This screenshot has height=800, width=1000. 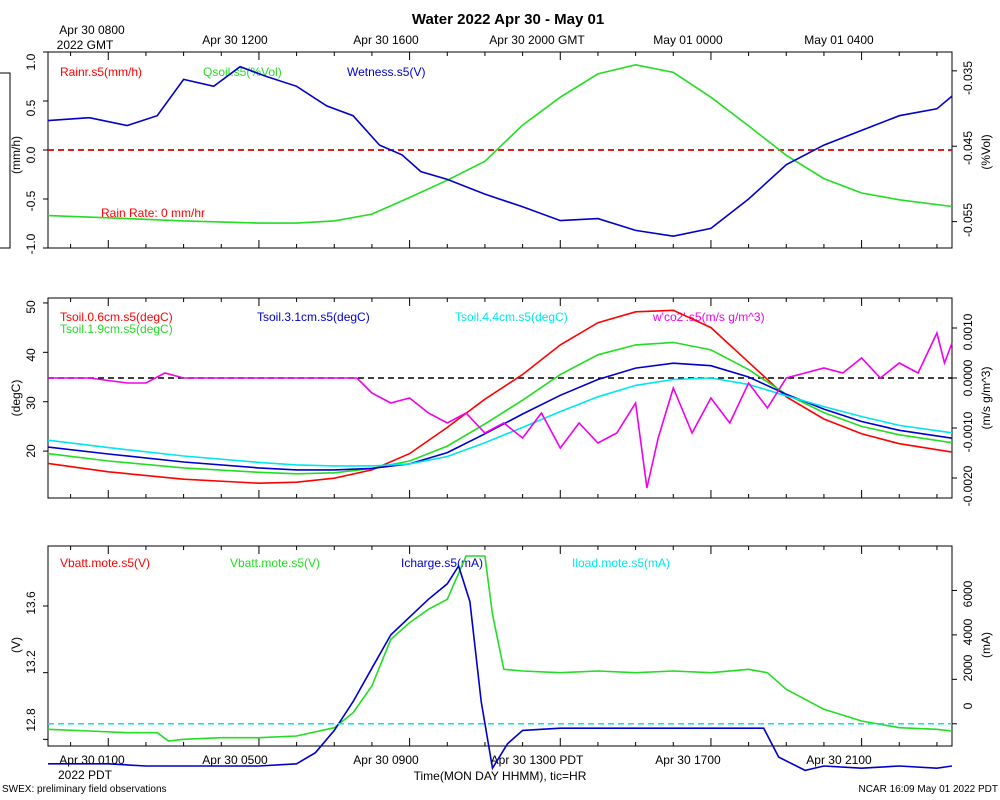 I want to click on y-tick-label: 13.2, so click(x=31, y=662).